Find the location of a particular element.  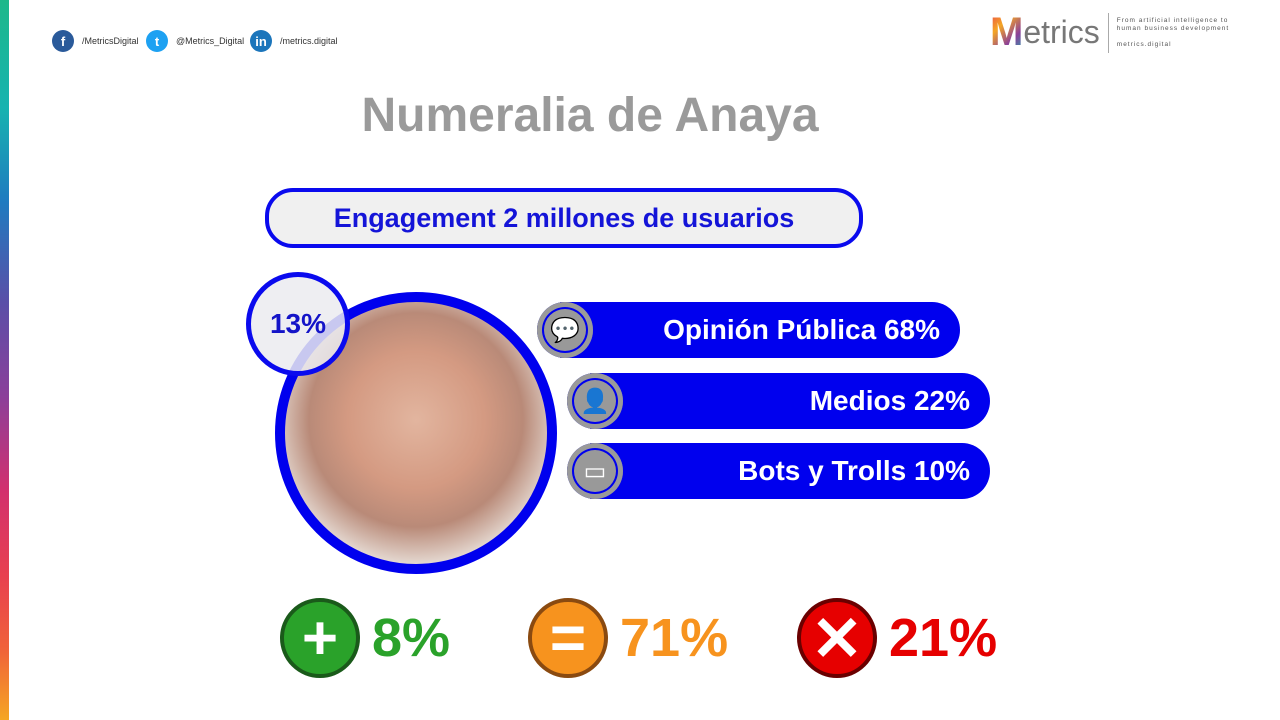

facebook-handle: /MetricsDigital is located at coordinates (110, 41).